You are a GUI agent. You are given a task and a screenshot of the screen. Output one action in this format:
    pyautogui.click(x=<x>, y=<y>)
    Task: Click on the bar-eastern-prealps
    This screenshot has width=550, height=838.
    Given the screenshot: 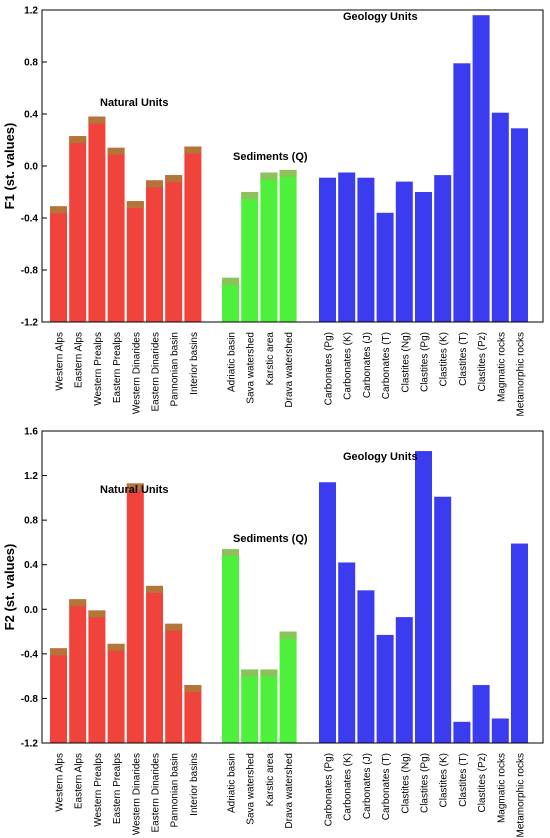 What is the action you would take?
    pyautogui.click(x=116, y=234)
    